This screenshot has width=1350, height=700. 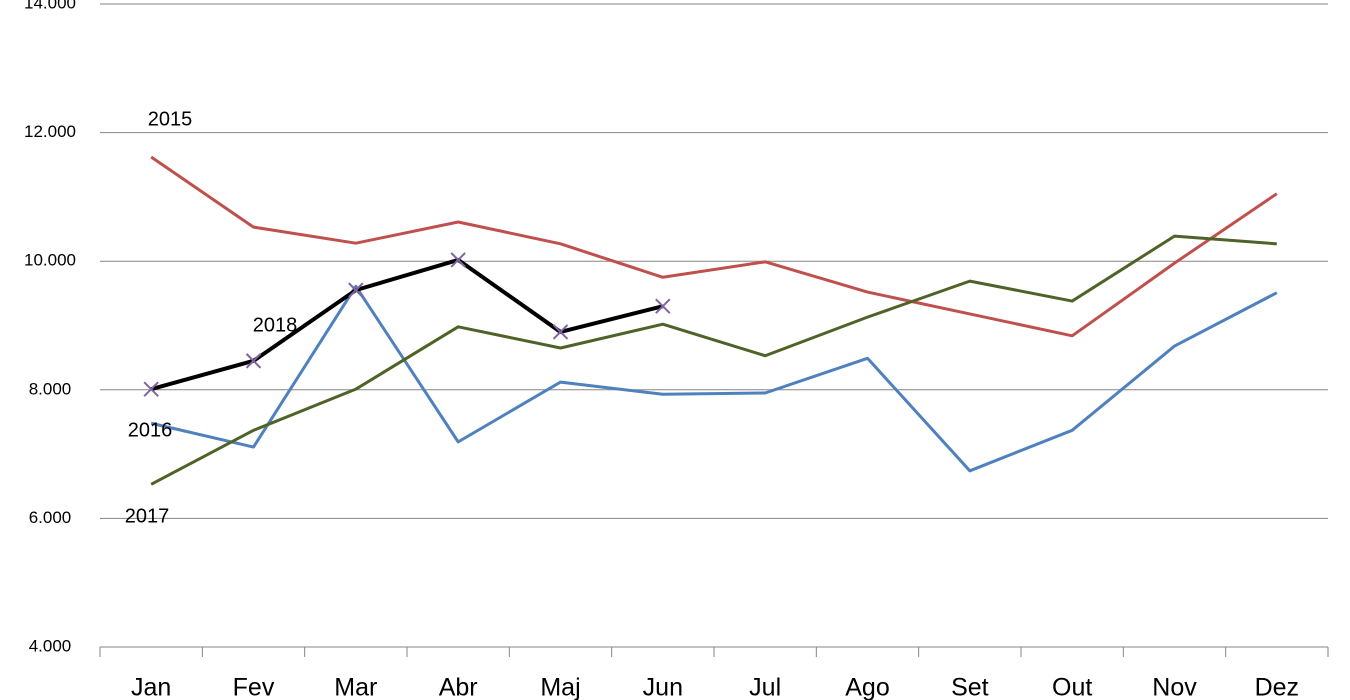 I want to click on x-tick-label: Maj, so click(x=560, y=687).